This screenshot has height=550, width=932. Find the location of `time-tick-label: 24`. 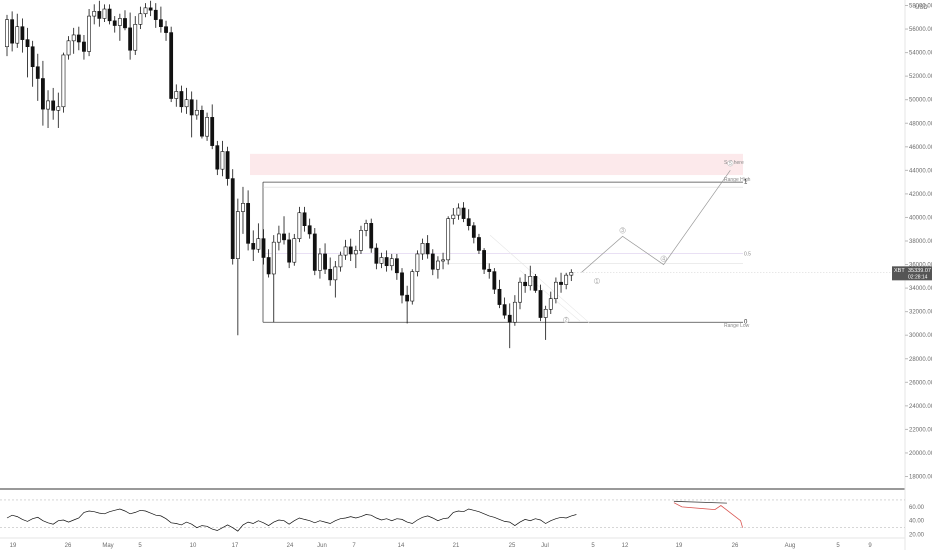

time-tick-label: 24 is located at coordinates (290, 546).